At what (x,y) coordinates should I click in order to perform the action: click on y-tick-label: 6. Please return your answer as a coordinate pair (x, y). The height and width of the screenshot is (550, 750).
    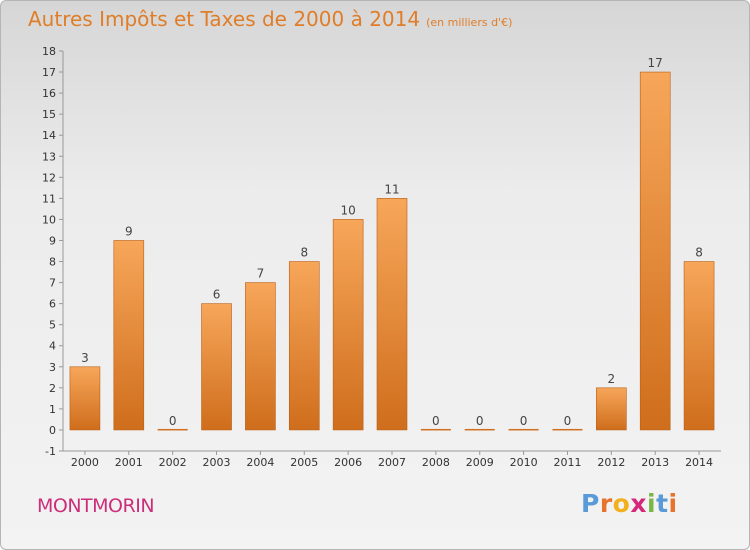
    Looking at the image, I should click on (52, 304).